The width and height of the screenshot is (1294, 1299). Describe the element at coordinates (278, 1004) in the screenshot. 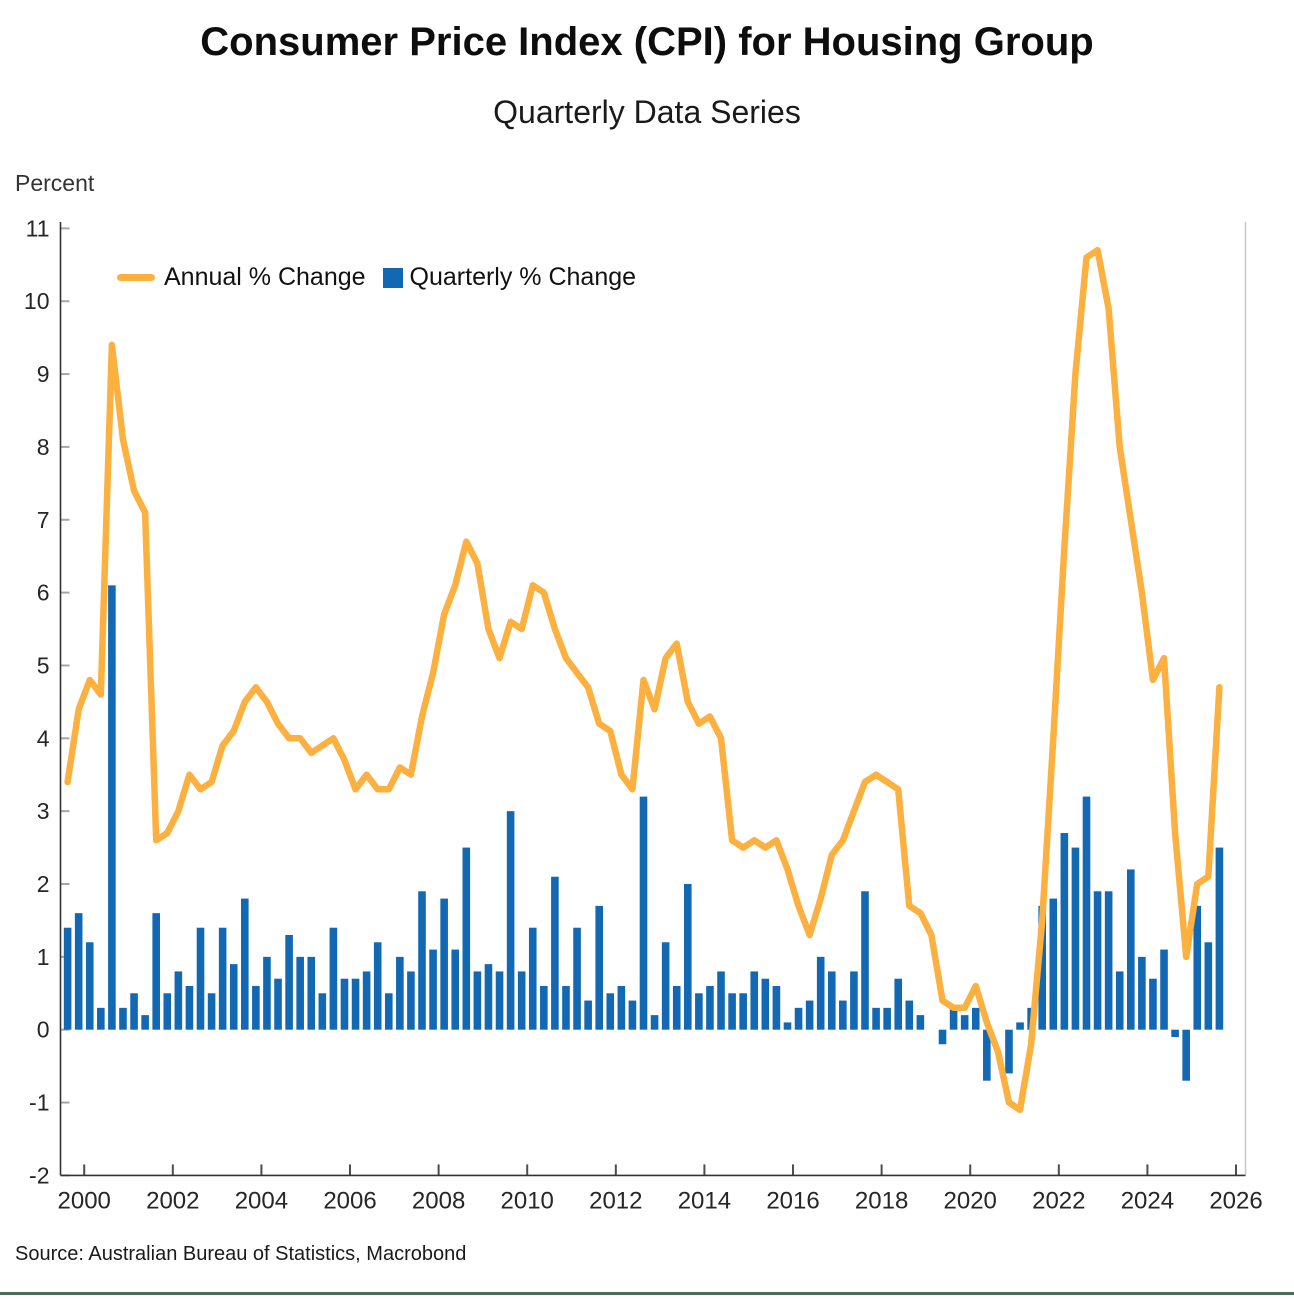

I see `bar-2004 Q2` at that location.